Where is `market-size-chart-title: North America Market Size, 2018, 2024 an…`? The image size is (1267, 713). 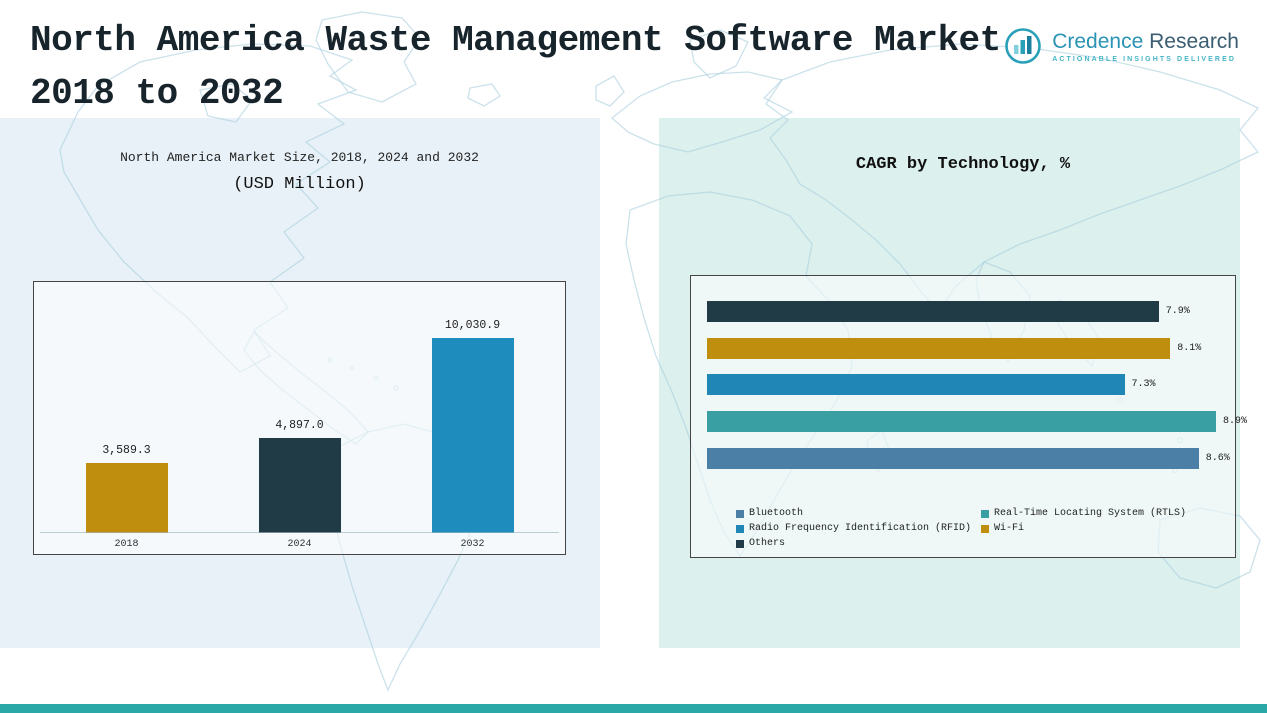 market-size-chart-title: North America Market Size, 2018, 2024 an… is located at coordinates (299, 172).